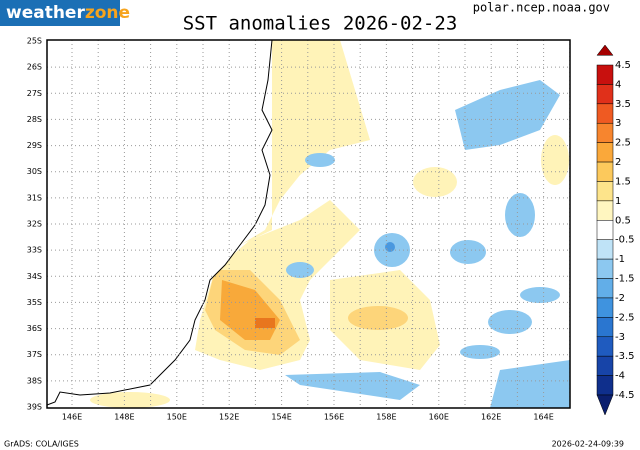 Image resolution: width=640 pixels, height=450 pixels. I want to click on lon-label: 154E, so click(281, 417).